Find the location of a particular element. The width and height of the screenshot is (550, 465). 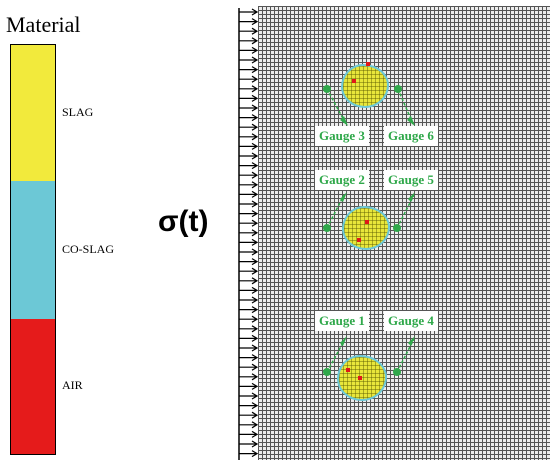

material-legend-bar is located at coordinates (33, 249).